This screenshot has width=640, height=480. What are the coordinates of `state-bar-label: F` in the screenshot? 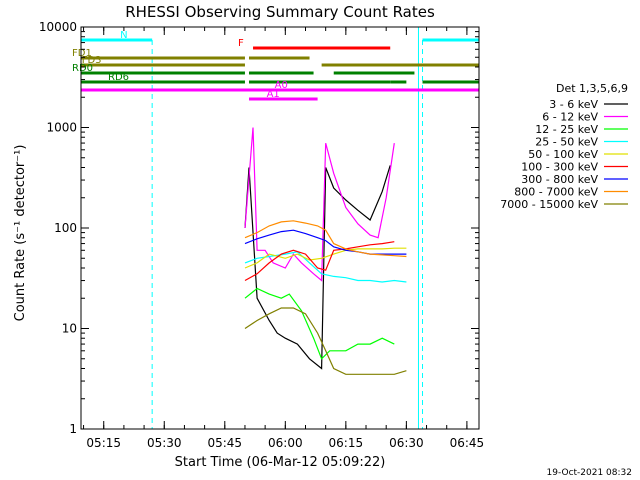 It's located at (241, 43).